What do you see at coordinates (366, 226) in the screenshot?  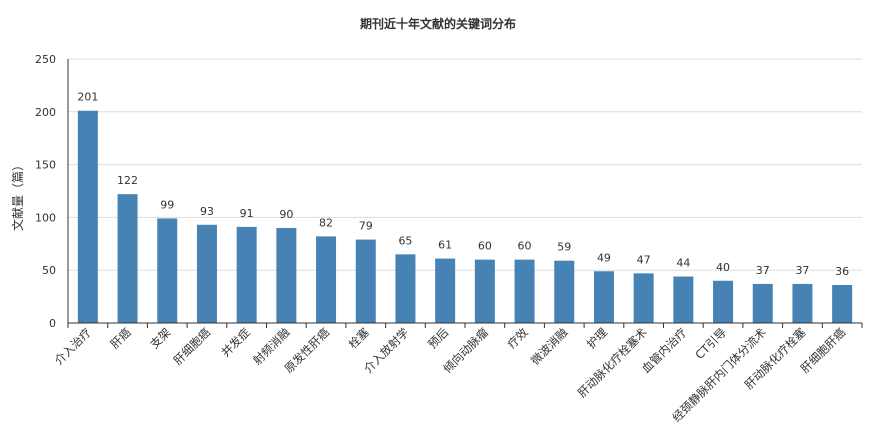 I see `data-label: 79` at bounding box center [366, 226].